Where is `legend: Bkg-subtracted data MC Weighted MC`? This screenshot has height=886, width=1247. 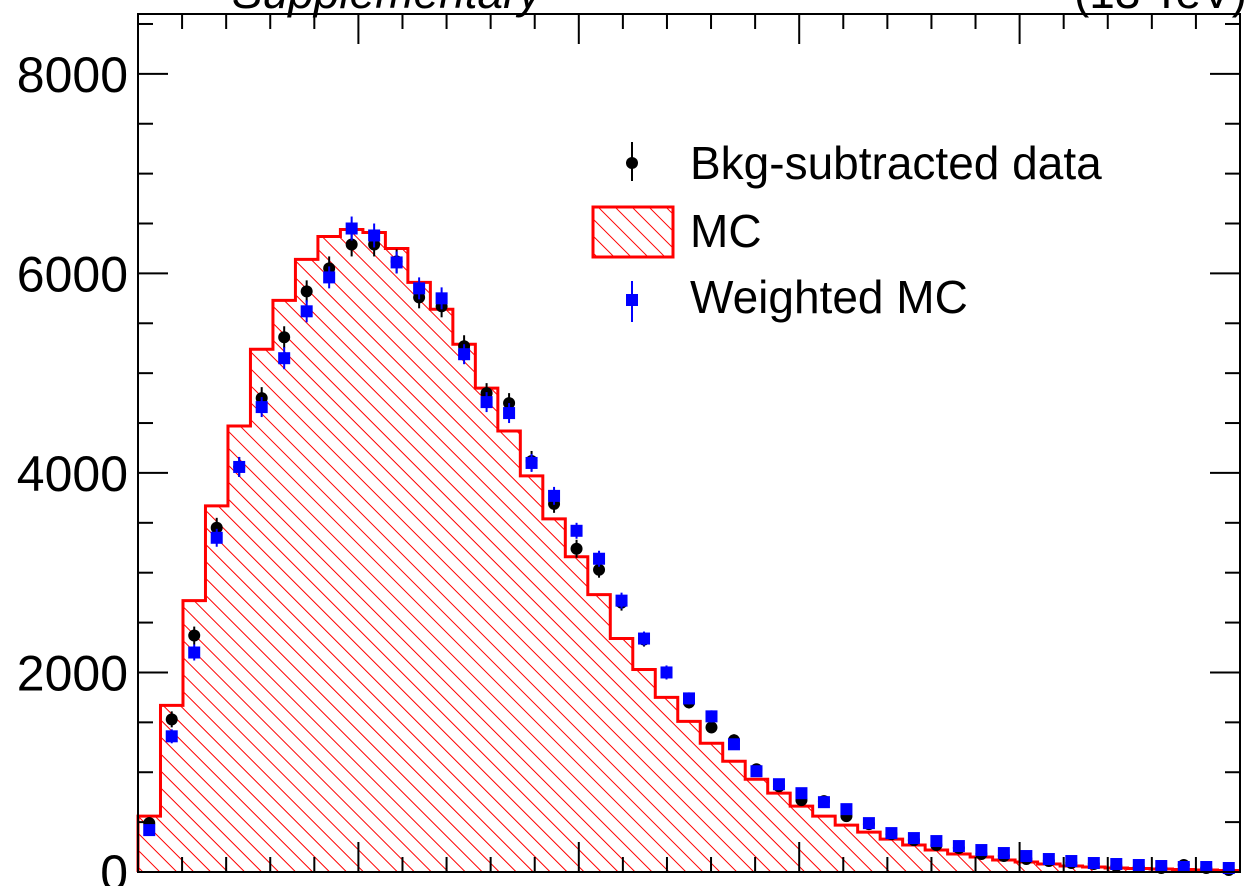
legend: Bkg-subtracted data MC Weighted MC is located at coordinates (846, 230).